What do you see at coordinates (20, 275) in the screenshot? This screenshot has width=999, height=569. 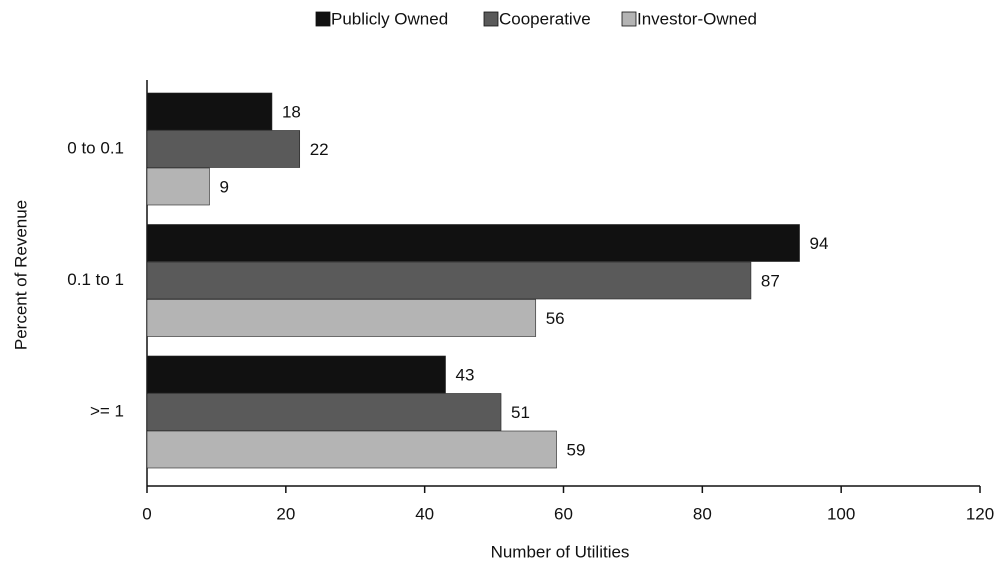 I see `y-axis-label: Percent of Revenue` at bounding box center [20, 275].